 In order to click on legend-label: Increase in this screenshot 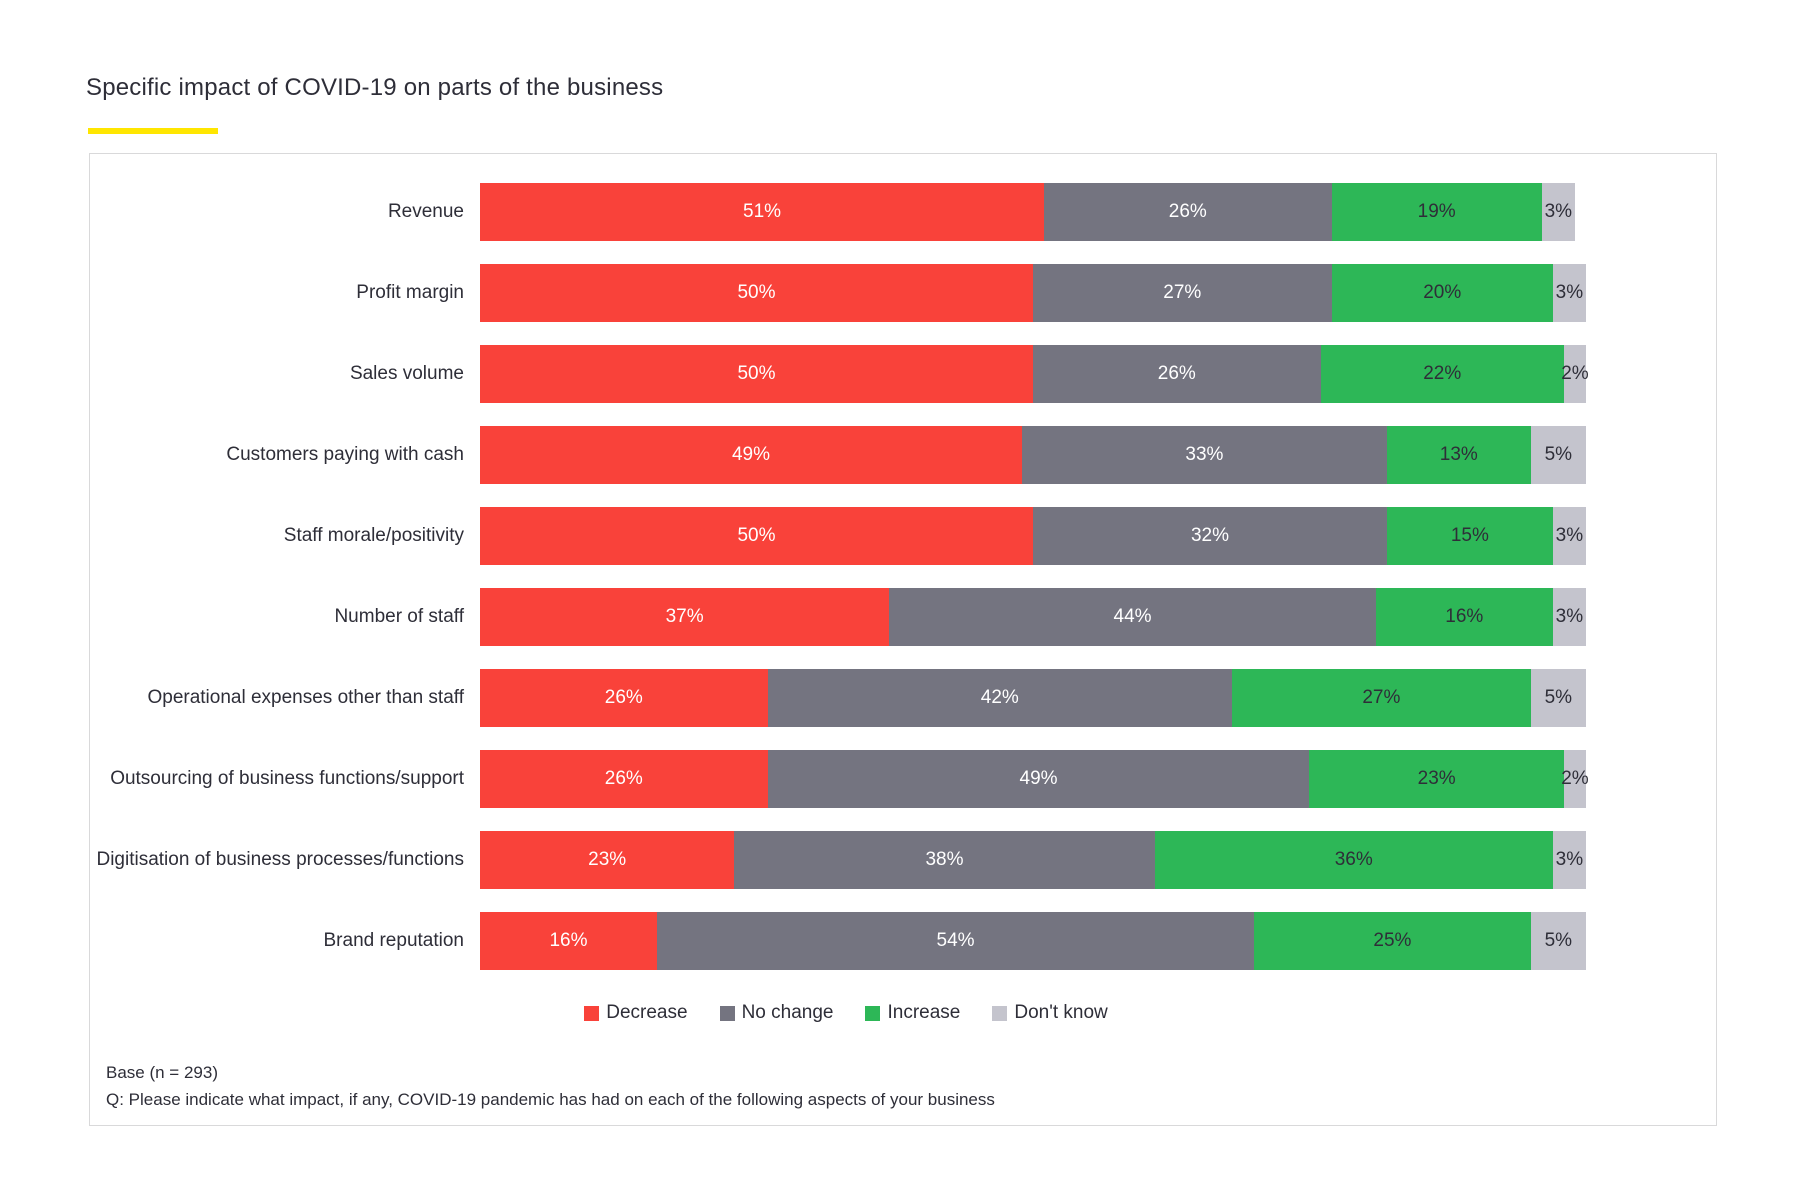, I will do `click(924, 1012)`.